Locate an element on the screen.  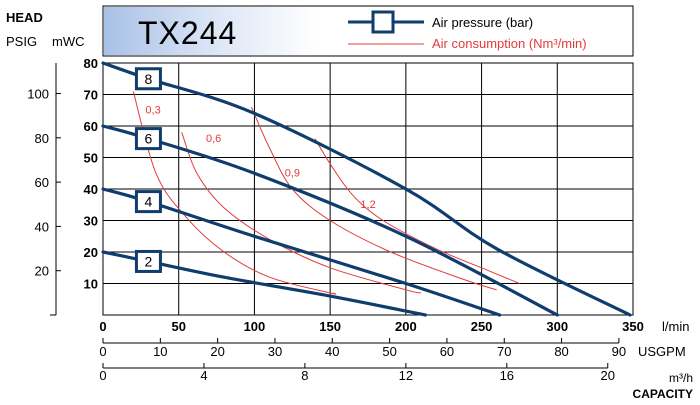
mwc-tick-label: 30 is located at coordinates (91, 221).